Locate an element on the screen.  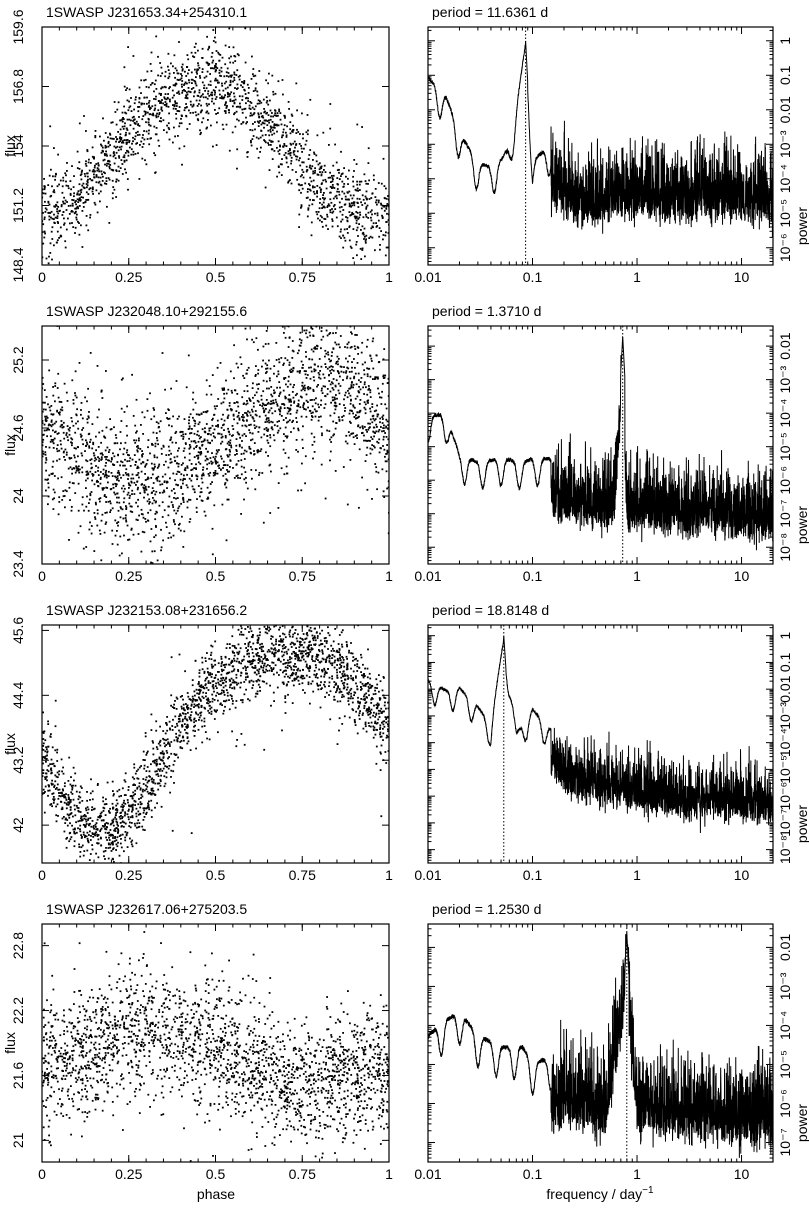
x-tick-label: 0.25 is located at coordinates (128, 277).